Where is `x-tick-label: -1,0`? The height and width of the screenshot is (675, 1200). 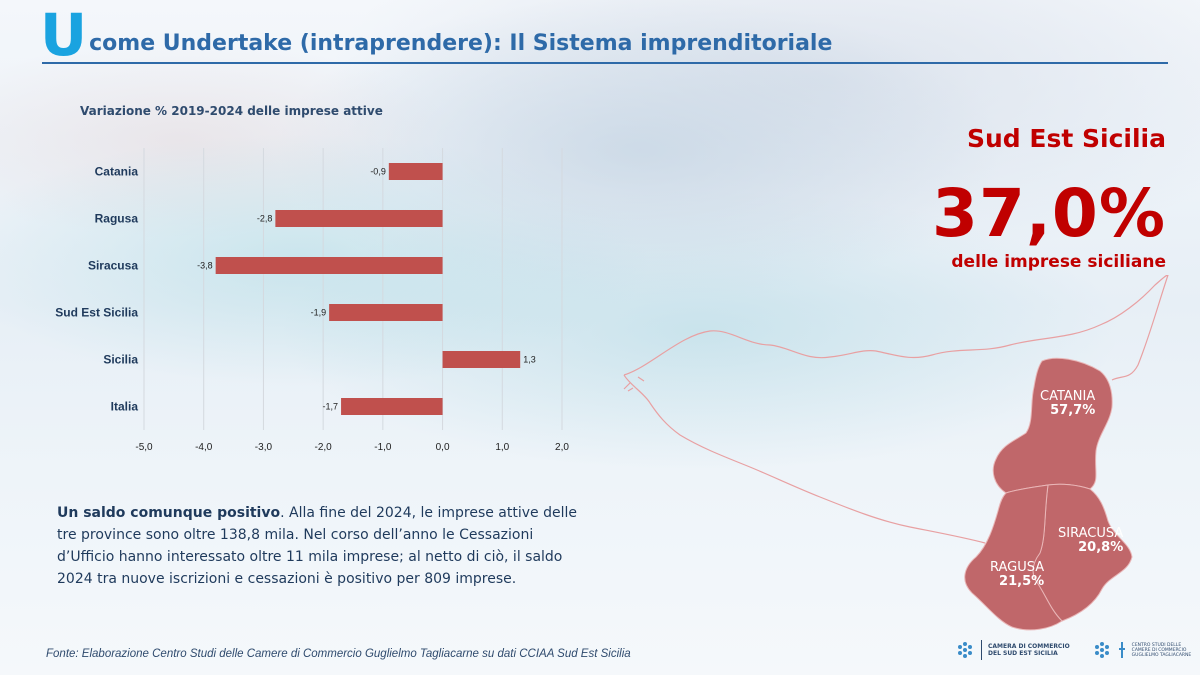 x-tick-label: -1,0 is located at coordinates (383, 447).